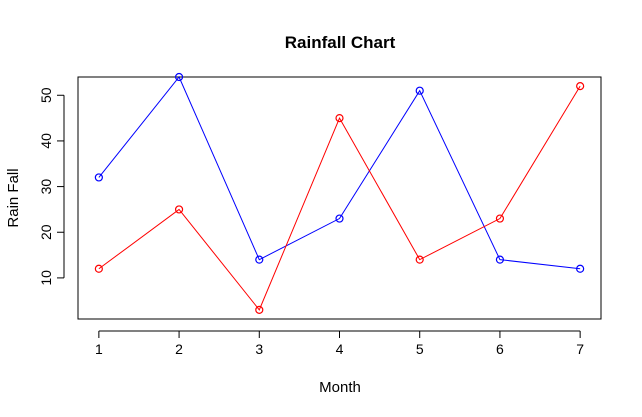 The height and width of the screenshot is (417, 642). Describe the element at coordinates (340, 349) in the screenshot. I see `x-tick-label: 4` at that location.